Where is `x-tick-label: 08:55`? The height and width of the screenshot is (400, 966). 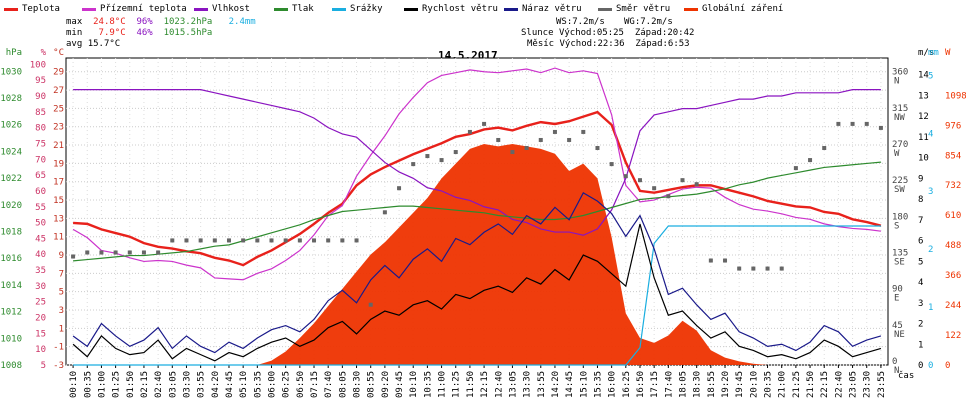
x-tick-label: 08:55 is located at coordinates (372, 384).